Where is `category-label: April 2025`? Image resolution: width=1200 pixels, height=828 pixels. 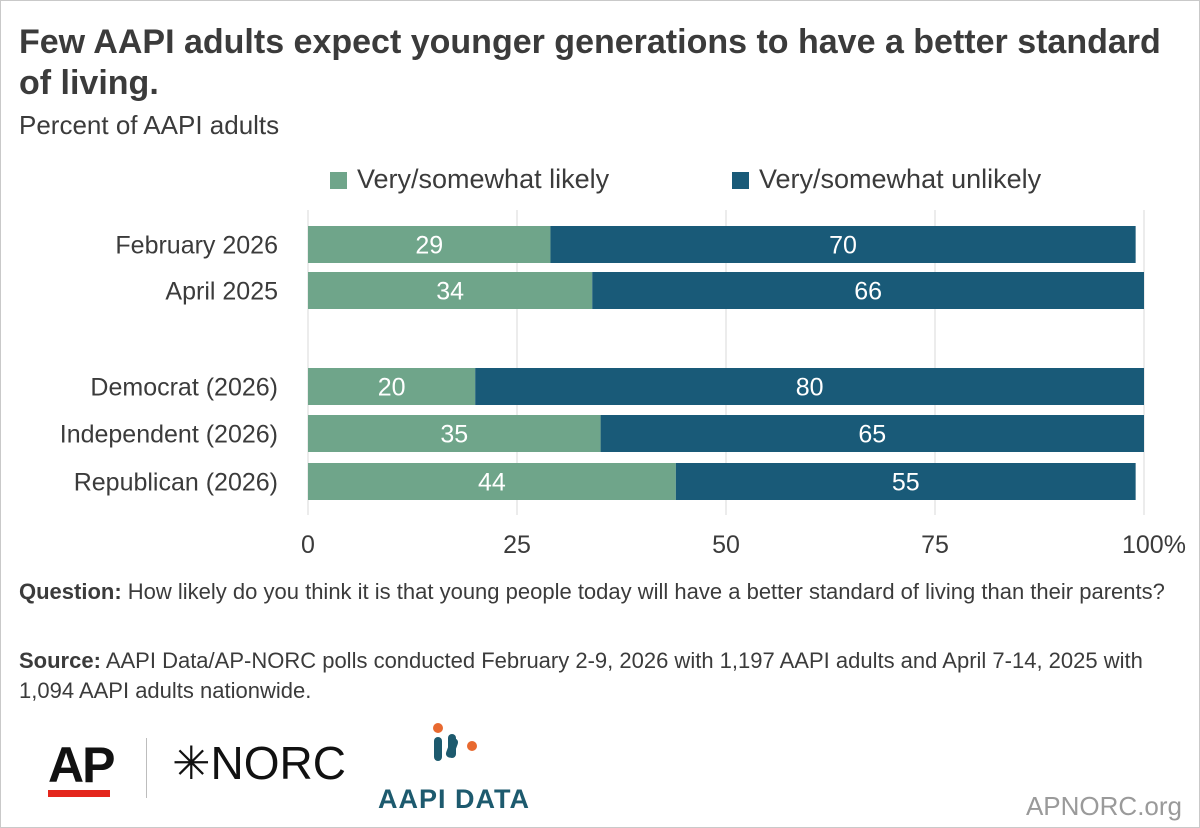
category-label: April 2025 is located at coordinates (221, 292).